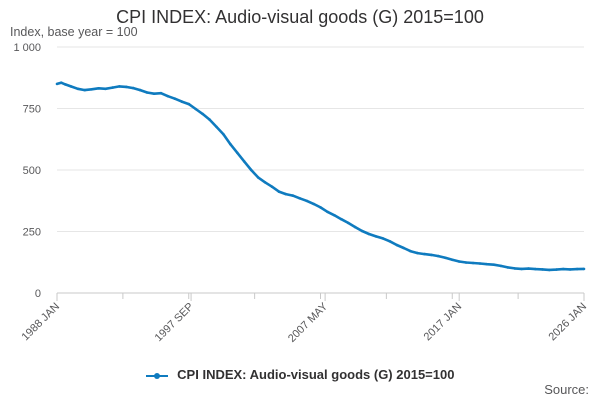 This screenshot has height=400, width=600. I want to click on y-axis-label: Index, base year = 100, so click(74, 32).